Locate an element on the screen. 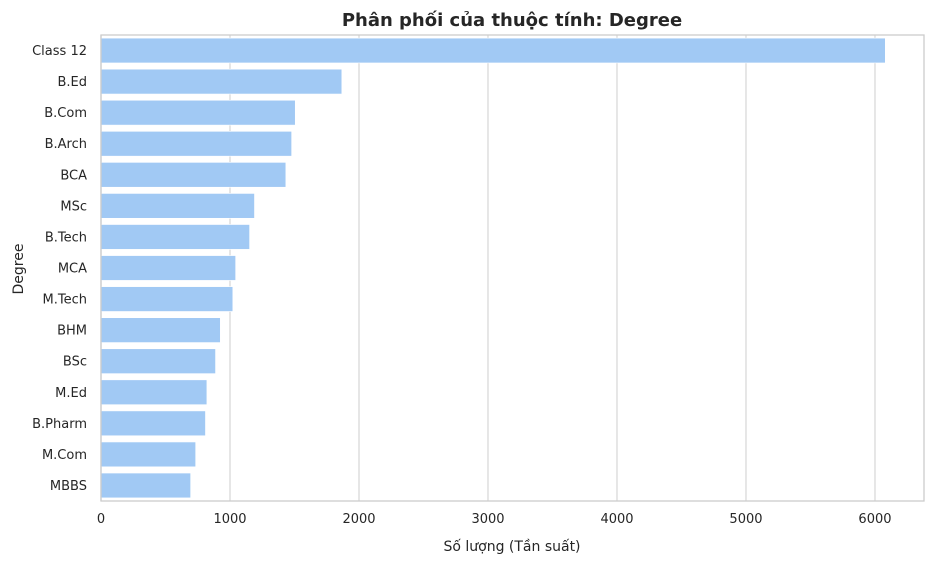 This screenshot has width=934, height=564. x-tick-label: 1000 is located at coordinates (229, 519).